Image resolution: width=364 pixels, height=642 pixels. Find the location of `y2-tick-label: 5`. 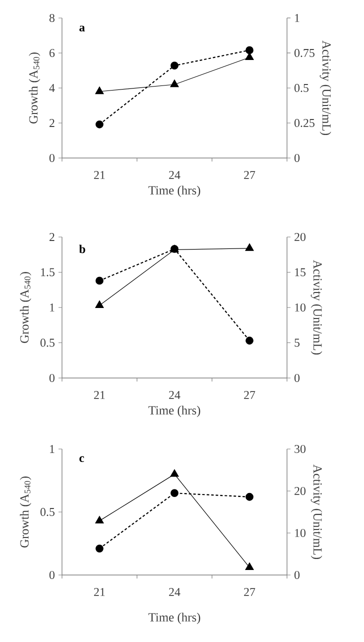

y2-tick-label: 5 is located at coordinates (297, 342).